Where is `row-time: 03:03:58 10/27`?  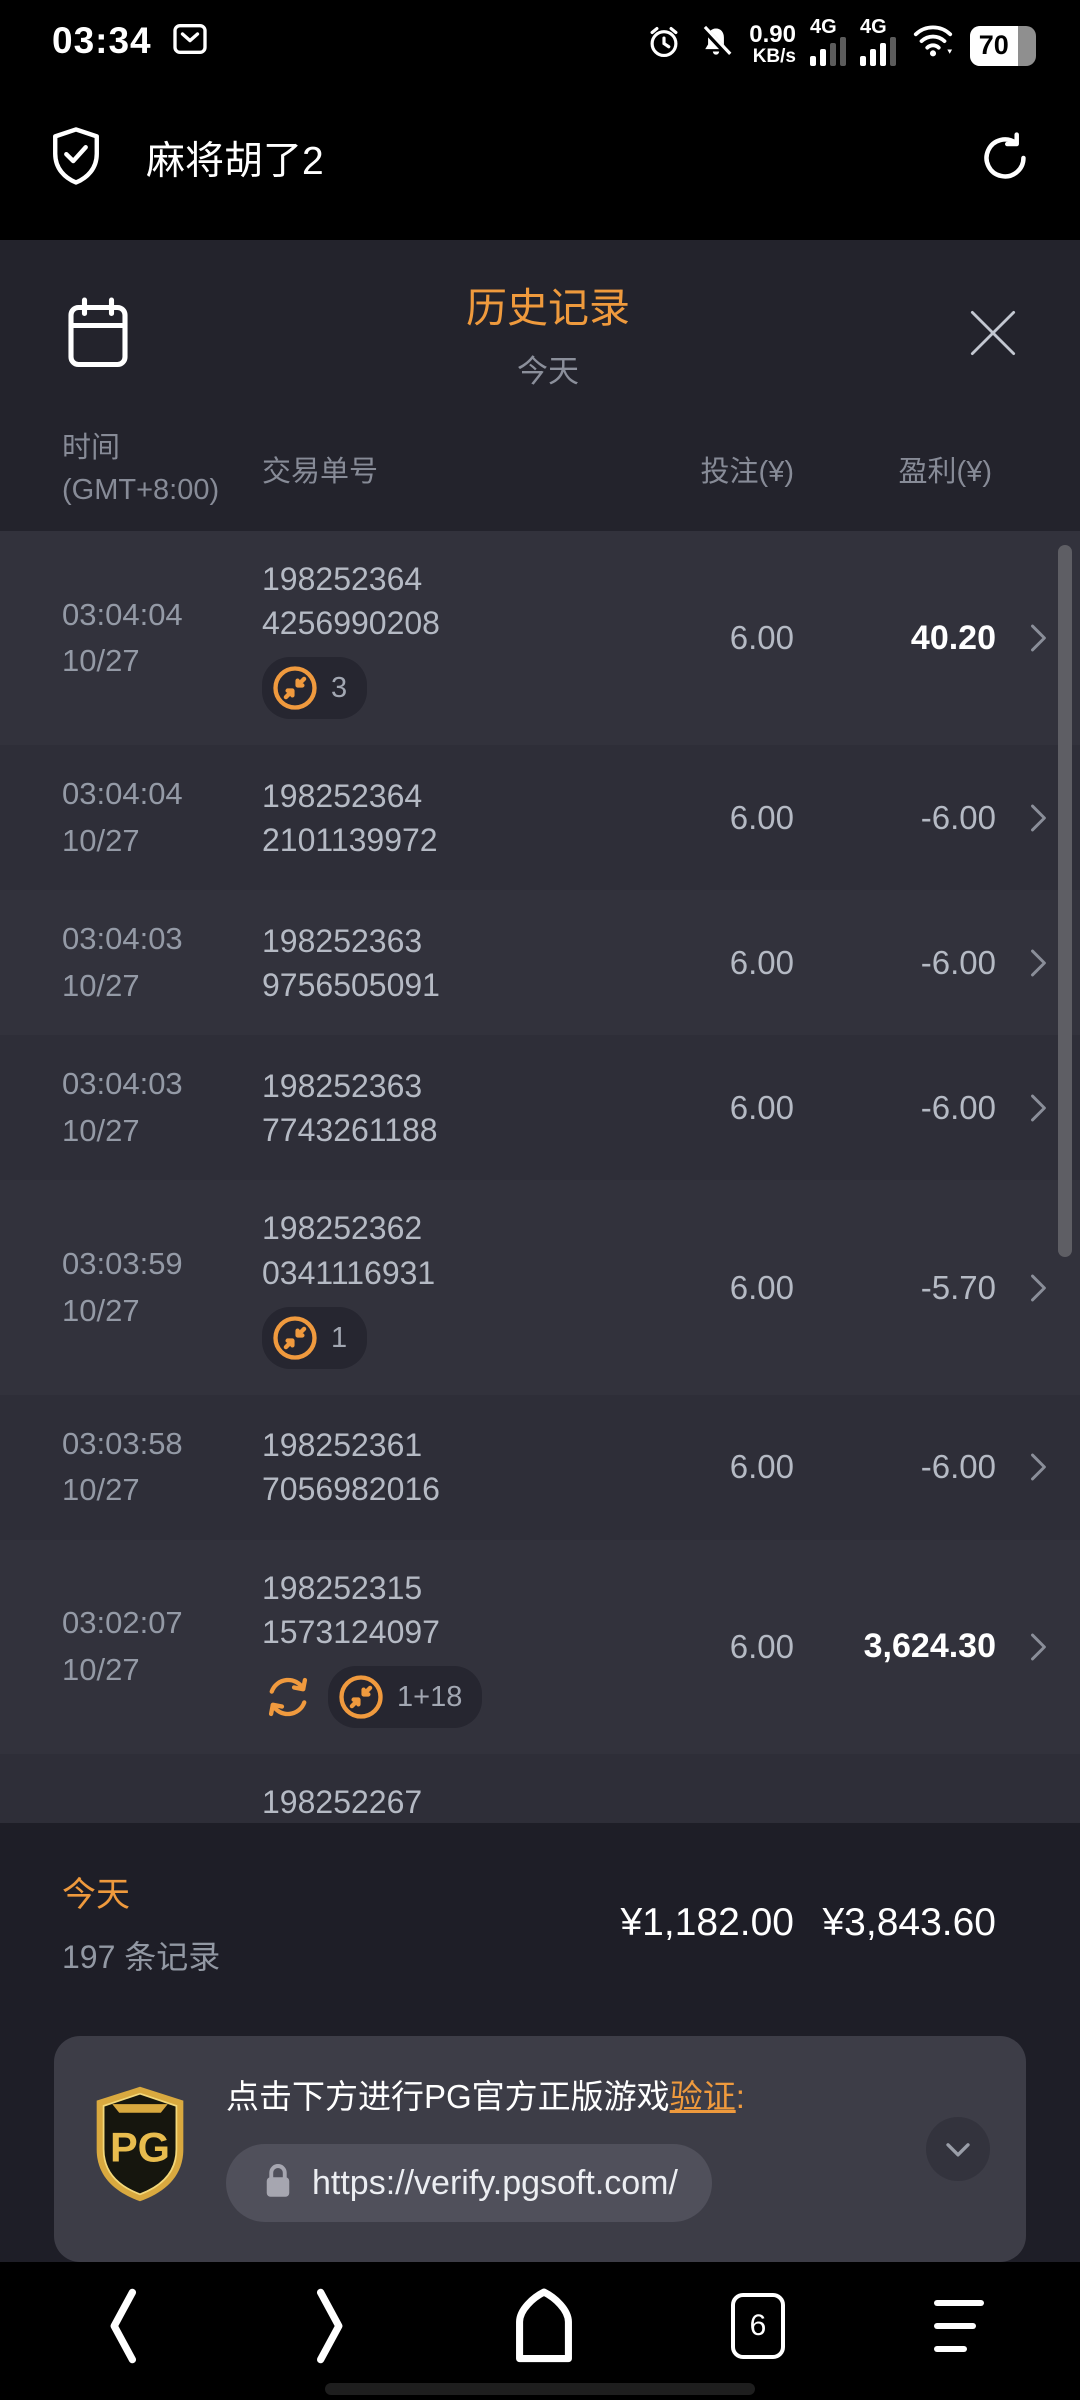
row-time: 03:03:58 10/27 is located at coordinates (122, 1466).